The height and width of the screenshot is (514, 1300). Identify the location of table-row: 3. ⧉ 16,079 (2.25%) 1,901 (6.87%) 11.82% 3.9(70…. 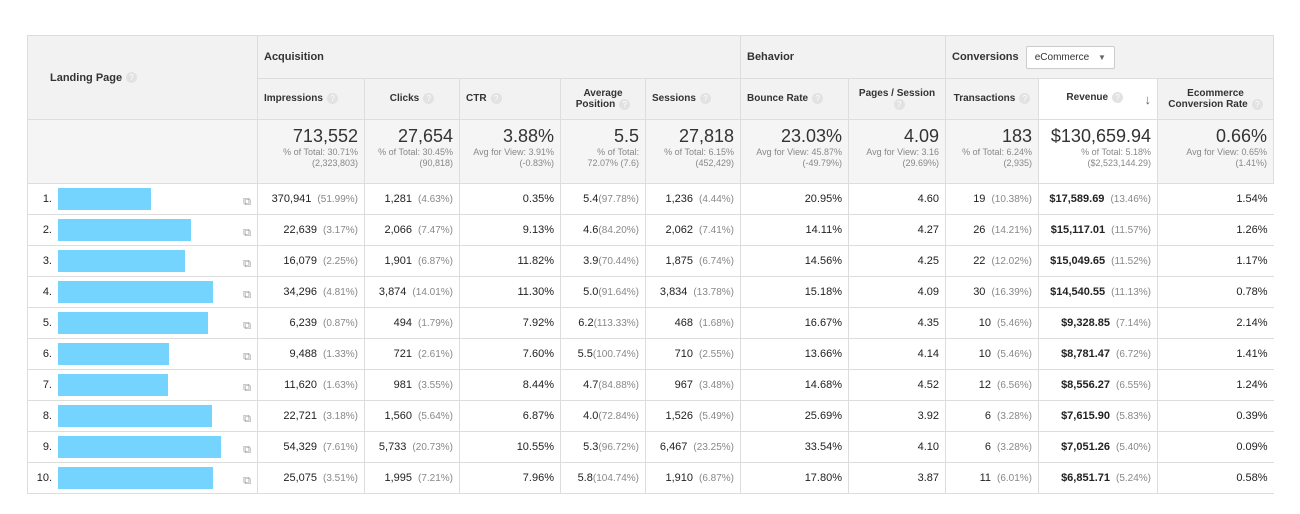
(650, 261).